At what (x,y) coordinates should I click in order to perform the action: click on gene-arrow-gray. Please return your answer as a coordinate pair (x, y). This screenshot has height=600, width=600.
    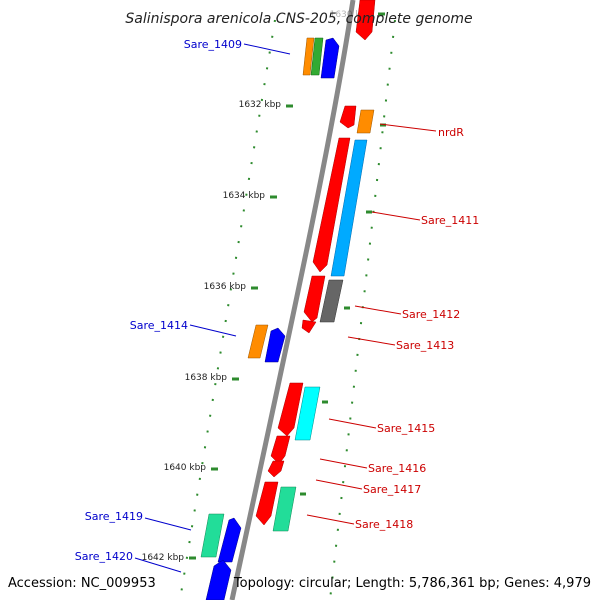
    Looking at the image, I should click on (331, 301).